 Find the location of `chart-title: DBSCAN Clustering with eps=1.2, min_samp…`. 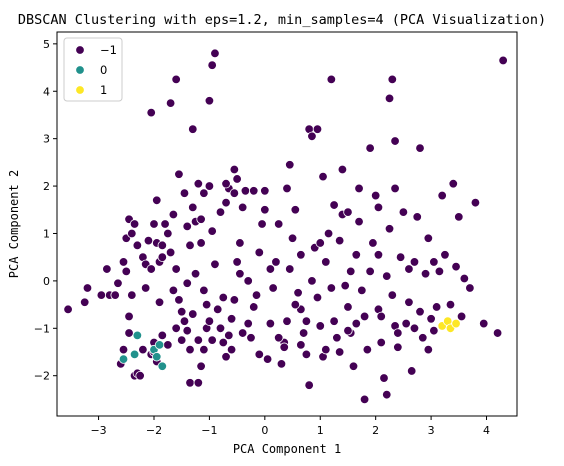

chart-title: DBSCAN Clustering with eps=1.2, min_samp… is located at coordinates (282, 20).